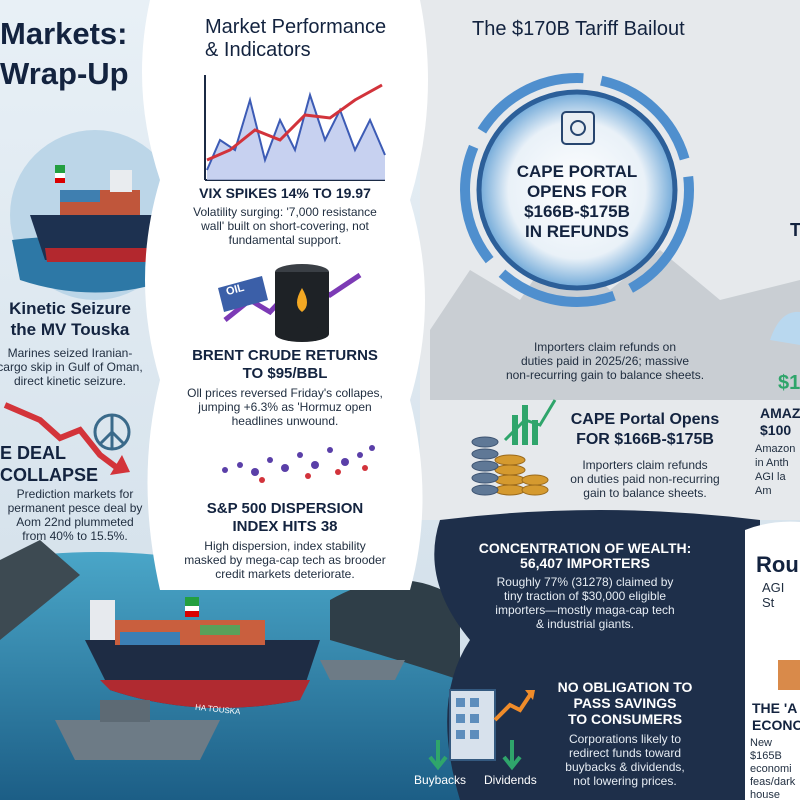 The height and width of the screenshot is (800, 800). I want to click on seizure-heading: Kinetic Seizure the MV Touska, so click(70, 319).